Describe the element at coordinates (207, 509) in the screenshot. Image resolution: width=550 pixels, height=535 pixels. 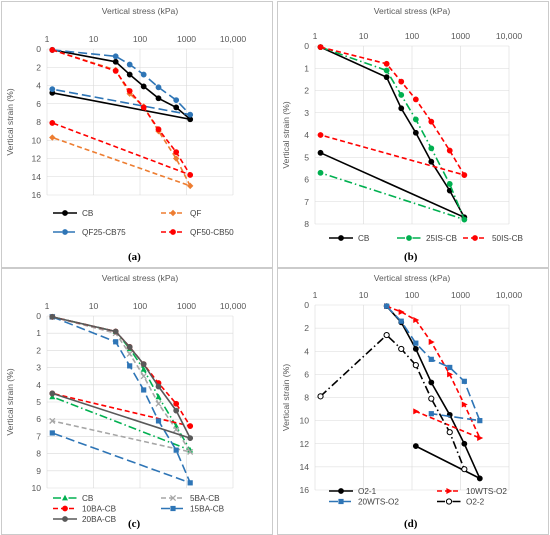
I see `legend-label: 15BA-CB` at that location.